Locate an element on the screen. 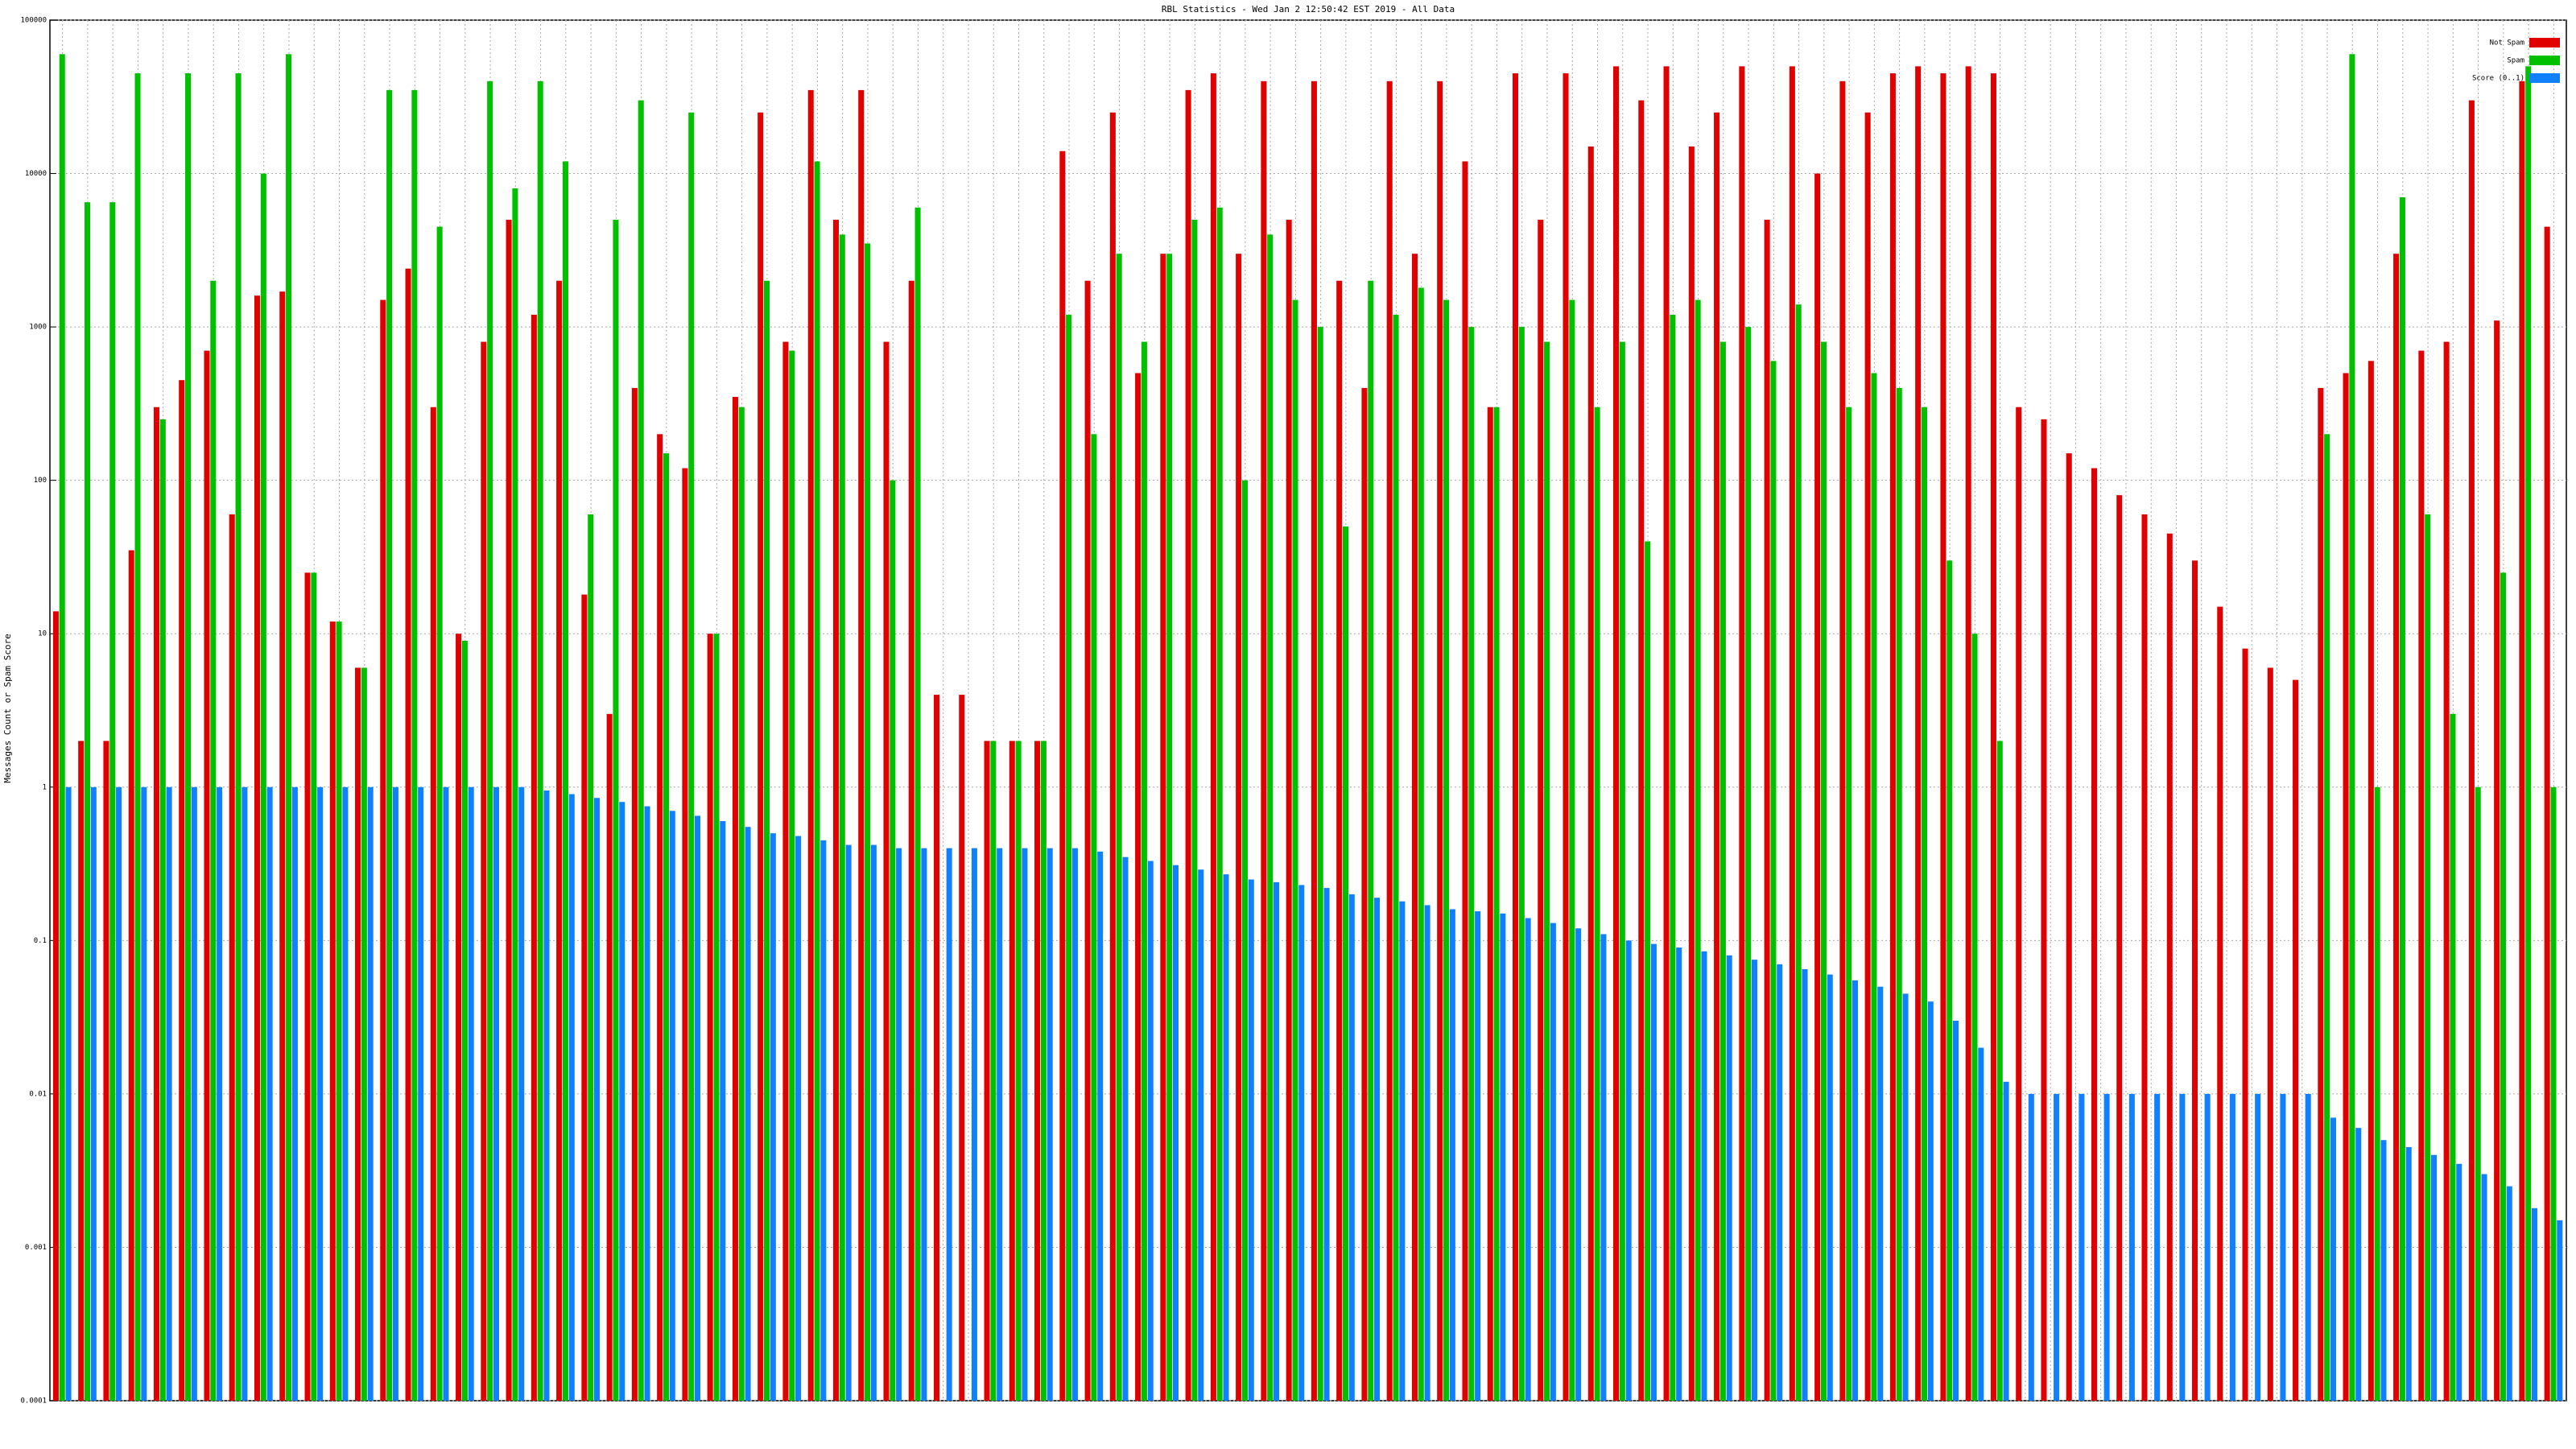 The height and width of the screenshot is (1449, 2576). legend-label: Score (0..1) is located at coordinates (2498, 79).